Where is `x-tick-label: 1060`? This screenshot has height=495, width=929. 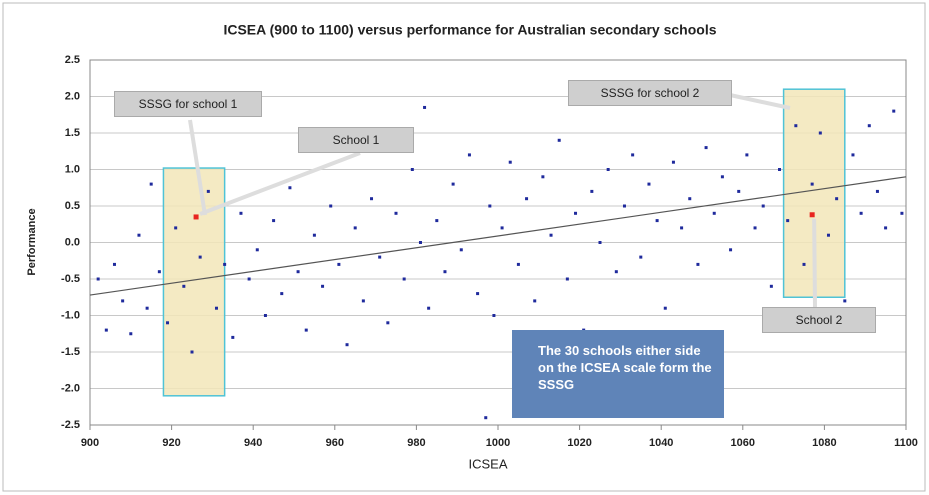 x-tick-label: 1060 is located at coordinates (743, 443).